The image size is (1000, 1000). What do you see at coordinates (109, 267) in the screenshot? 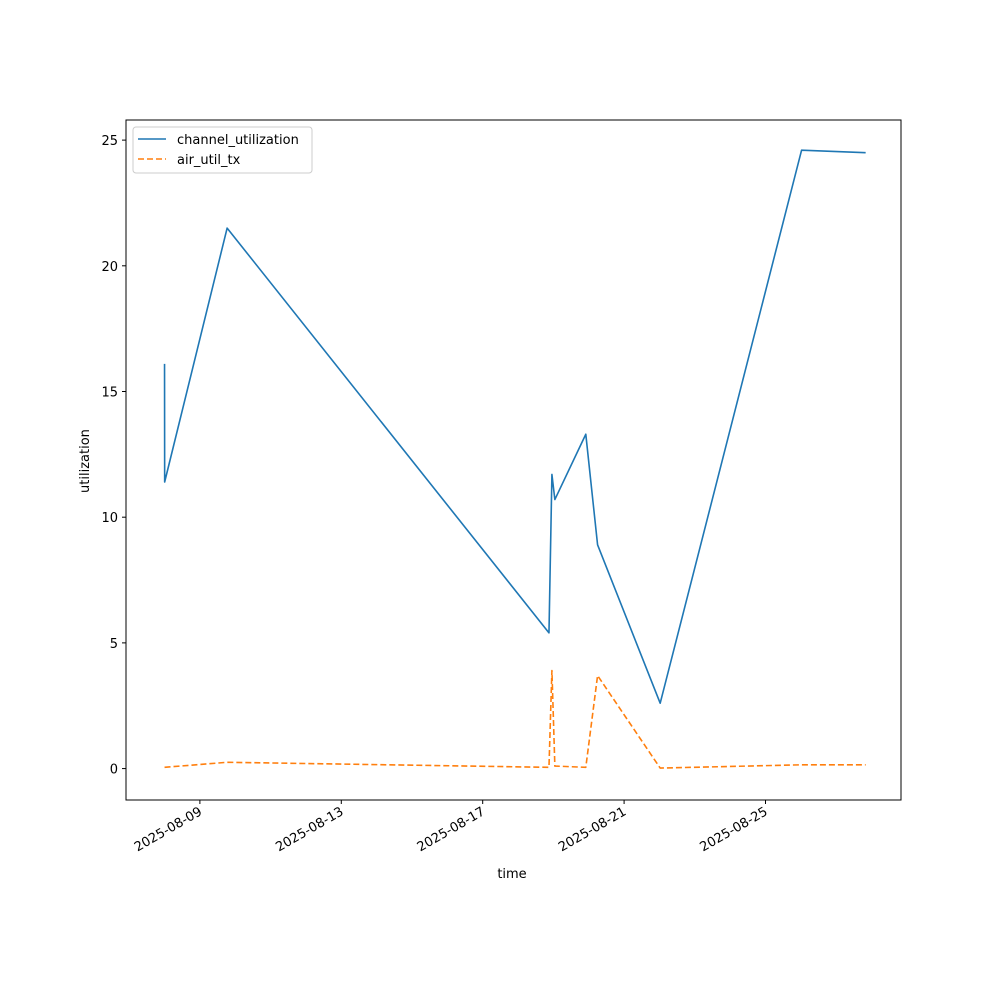
I see `y-tick-label: 20` at bounding box center [109, 267].